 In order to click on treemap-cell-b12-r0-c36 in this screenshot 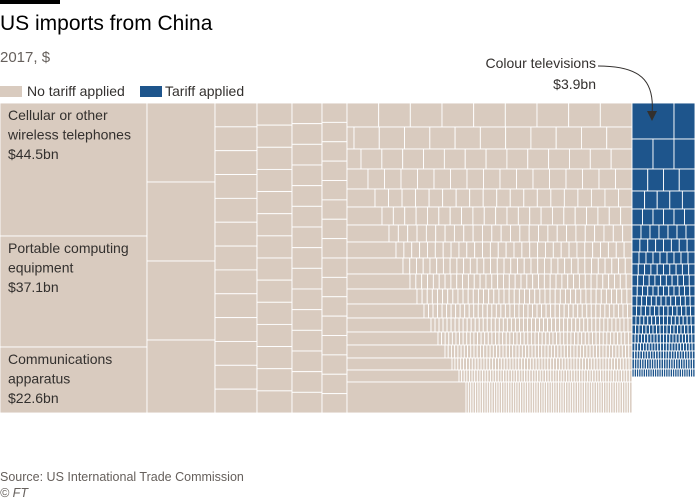, I will do `click(578, 325)`.